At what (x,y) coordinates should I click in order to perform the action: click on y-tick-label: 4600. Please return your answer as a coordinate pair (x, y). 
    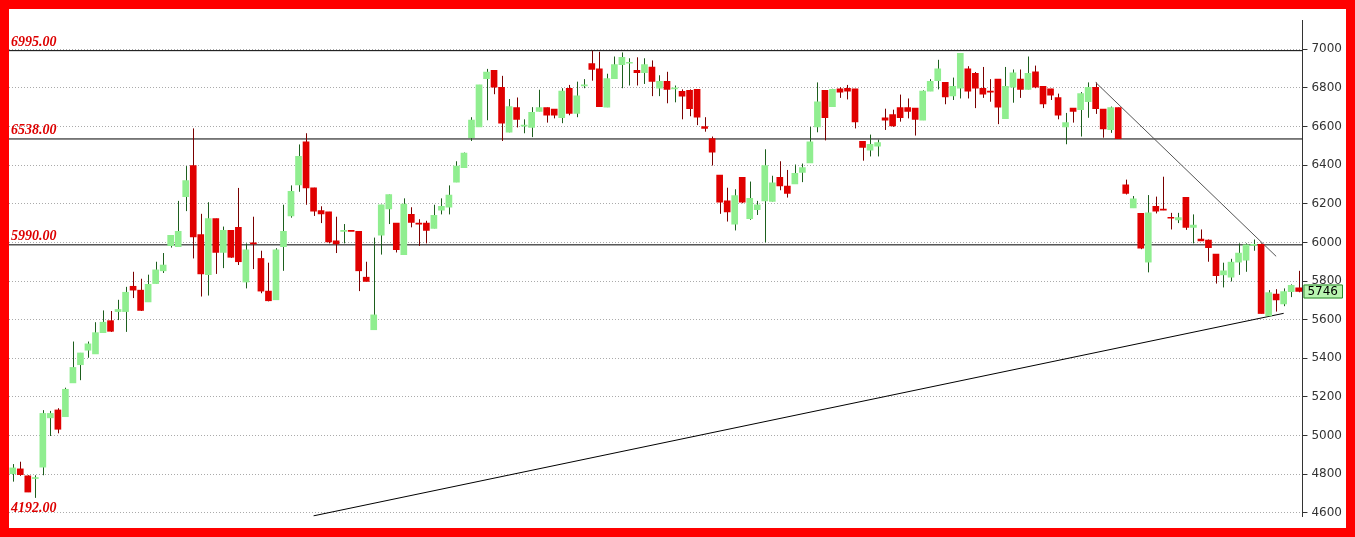
    Looking at the image, I should click on (1327, 512).